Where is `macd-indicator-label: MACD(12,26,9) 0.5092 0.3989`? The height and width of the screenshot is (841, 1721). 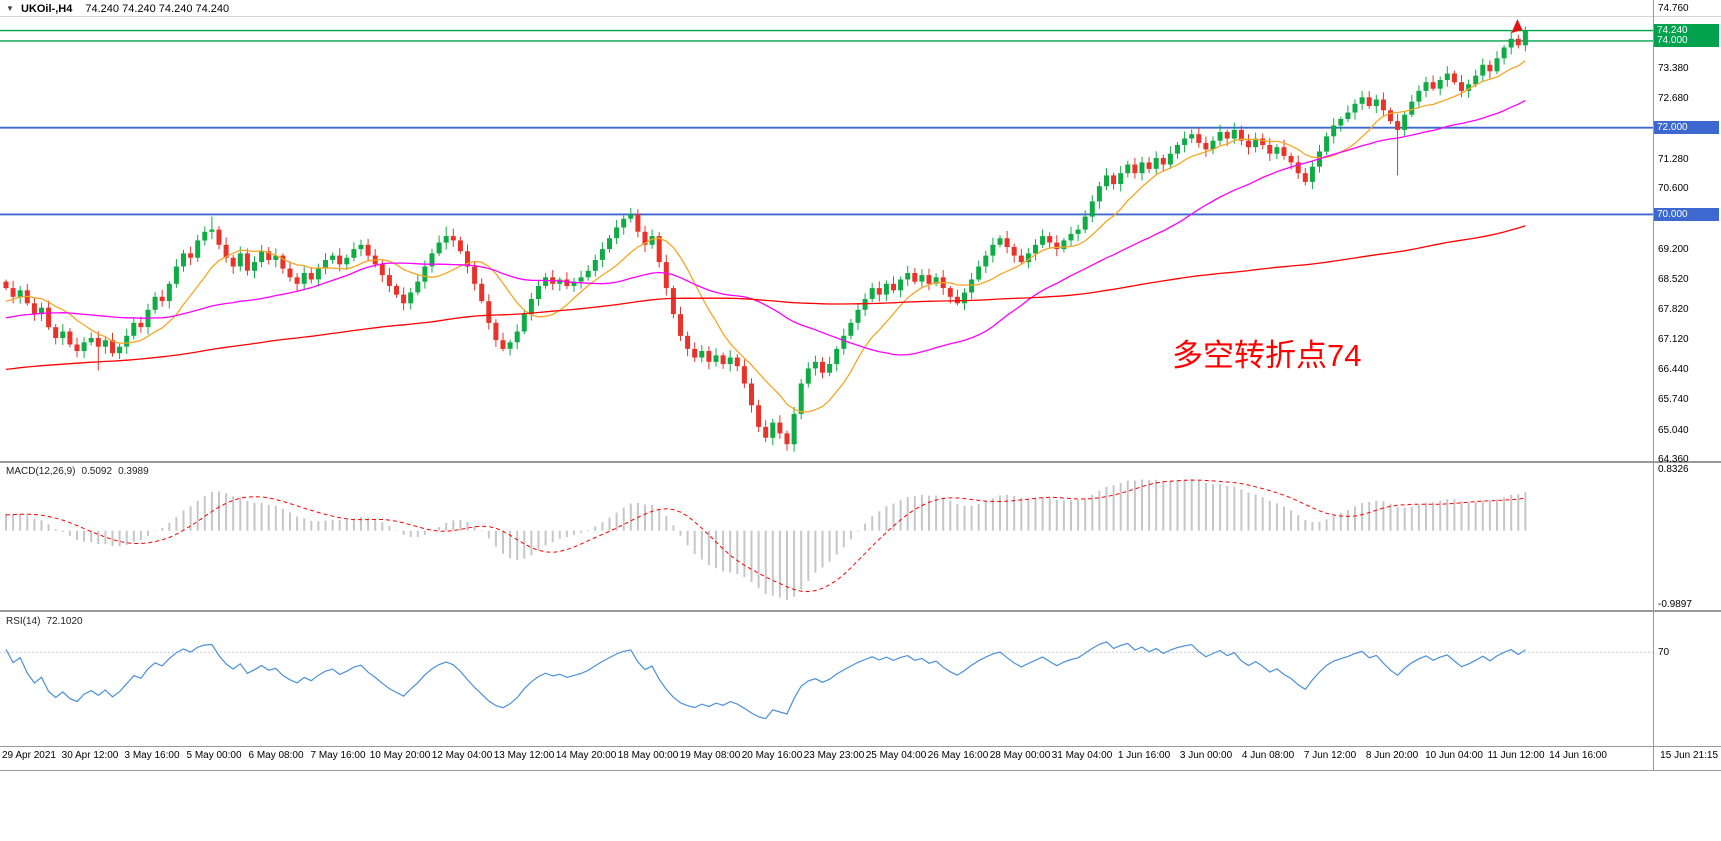 macd-indicator-label: MACD(12,26,9) 0.5092 0.3989 is located at coordinates (80, 471).